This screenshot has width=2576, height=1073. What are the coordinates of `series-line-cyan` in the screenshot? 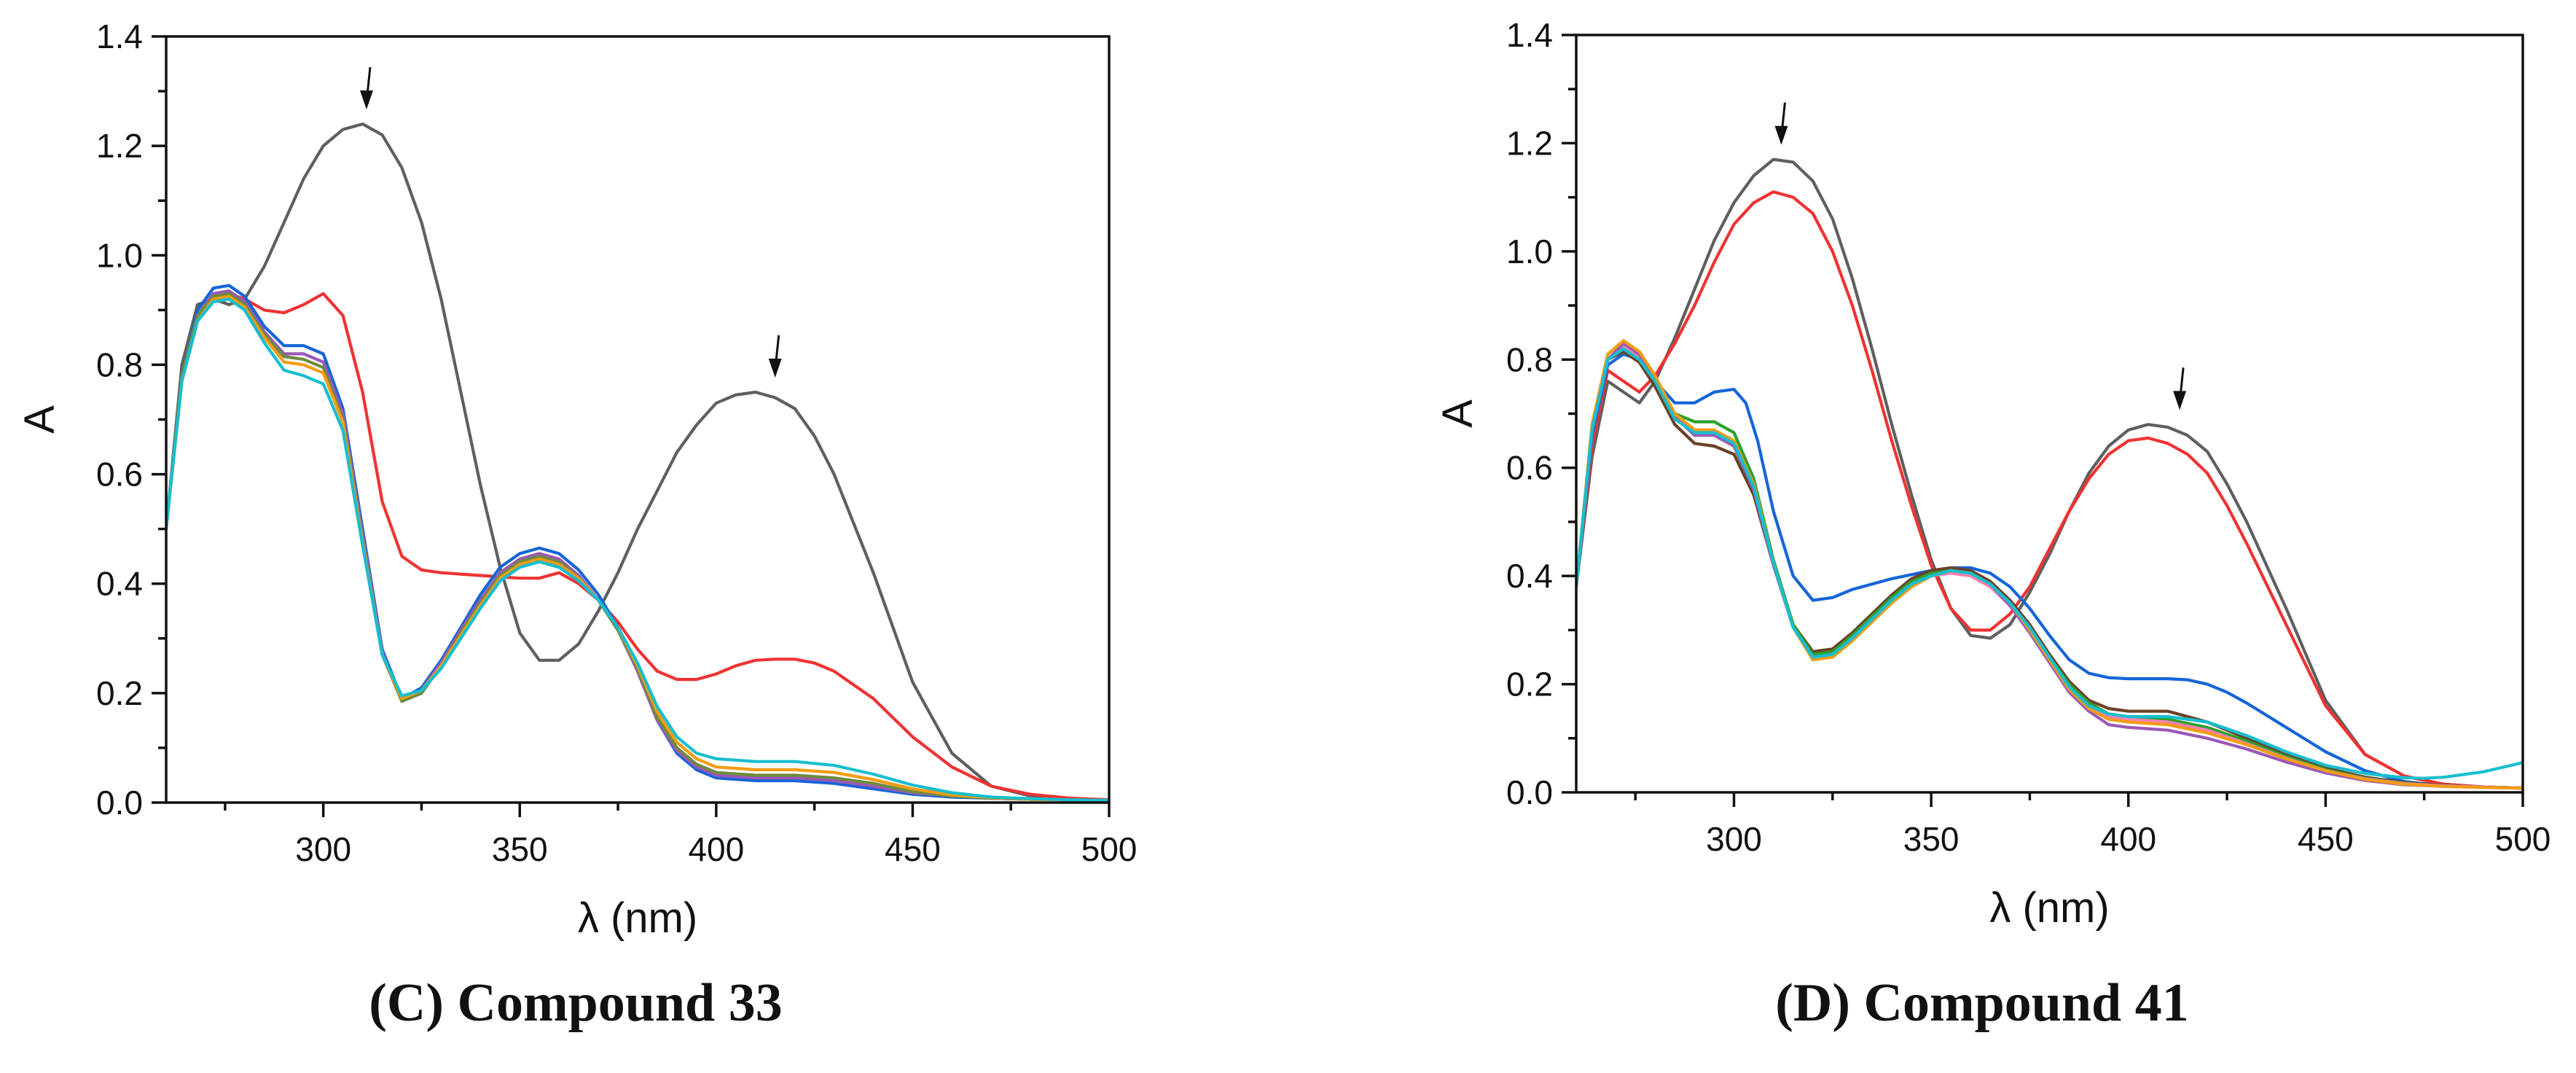 It's located at (2049, 563).